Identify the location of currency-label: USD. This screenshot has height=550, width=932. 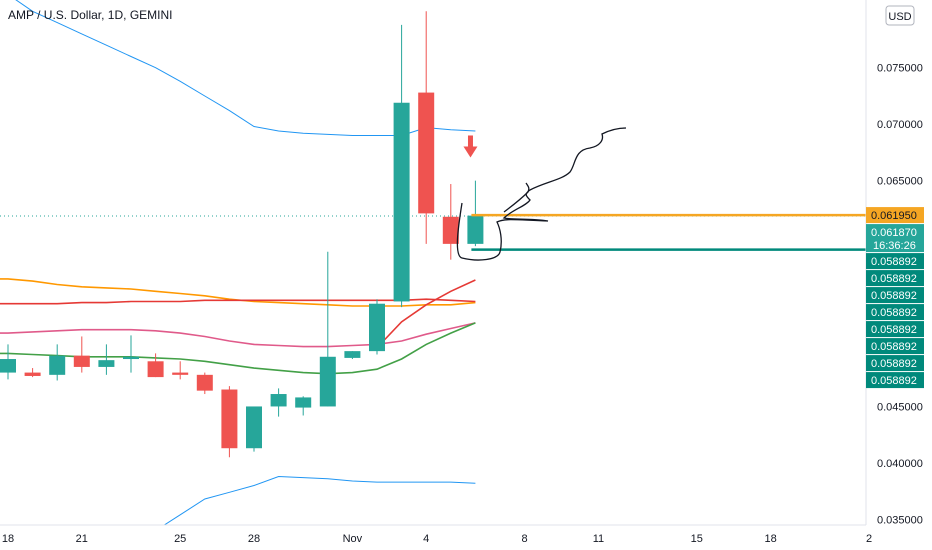
(899, 17).